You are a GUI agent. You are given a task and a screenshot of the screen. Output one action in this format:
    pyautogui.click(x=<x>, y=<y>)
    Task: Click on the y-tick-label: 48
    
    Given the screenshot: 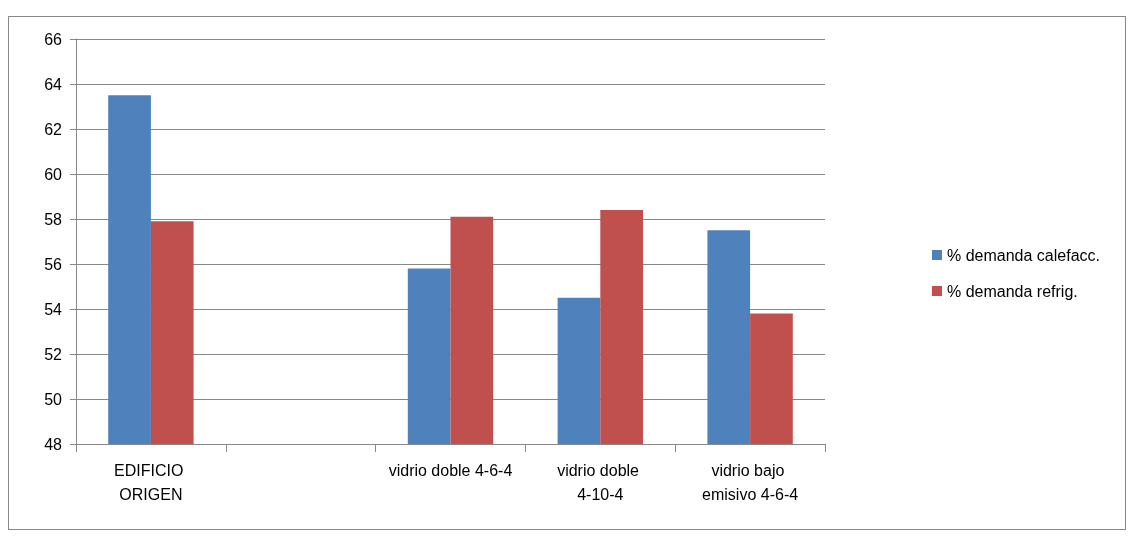 What is the action you would take?
    pyautogui.click(x=53, y=444)
    